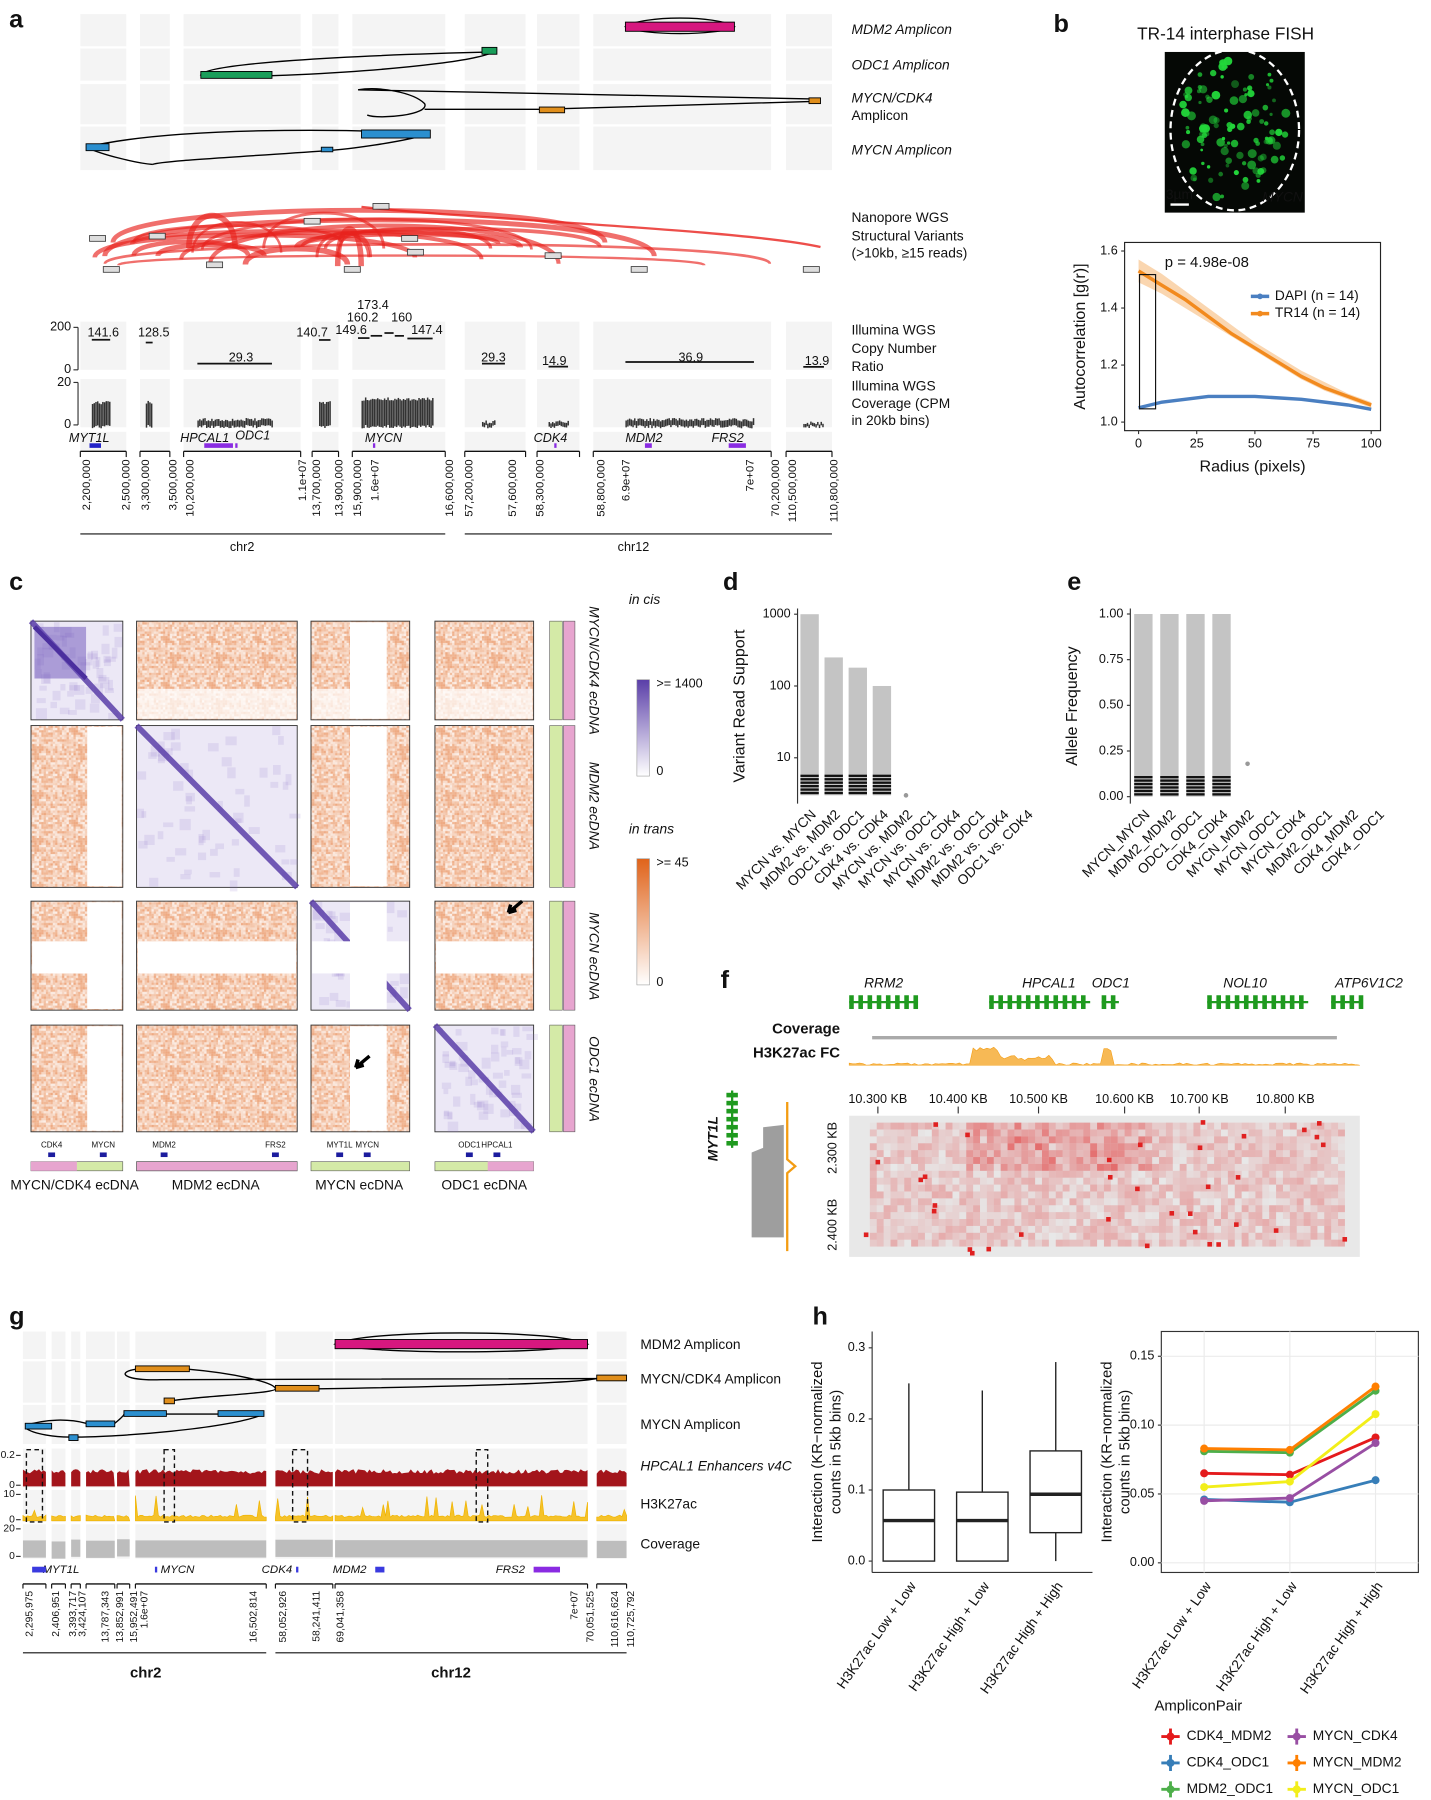  I want to click on coordinate-label: 58,800,000, so click(601, 487).